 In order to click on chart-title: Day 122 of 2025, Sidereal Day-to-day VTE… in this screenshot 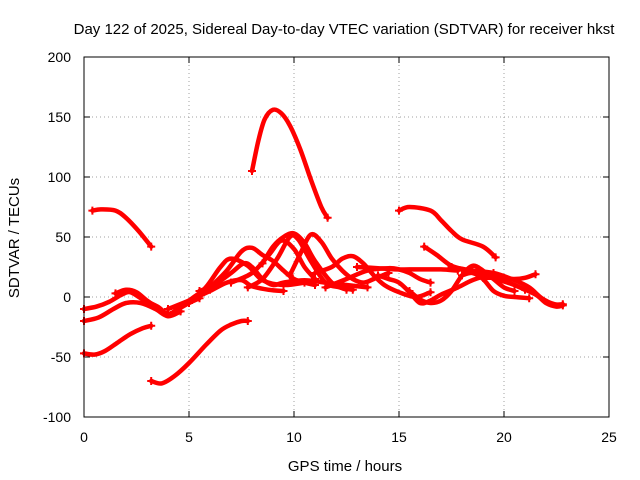, I will do `click(345, 29)`.